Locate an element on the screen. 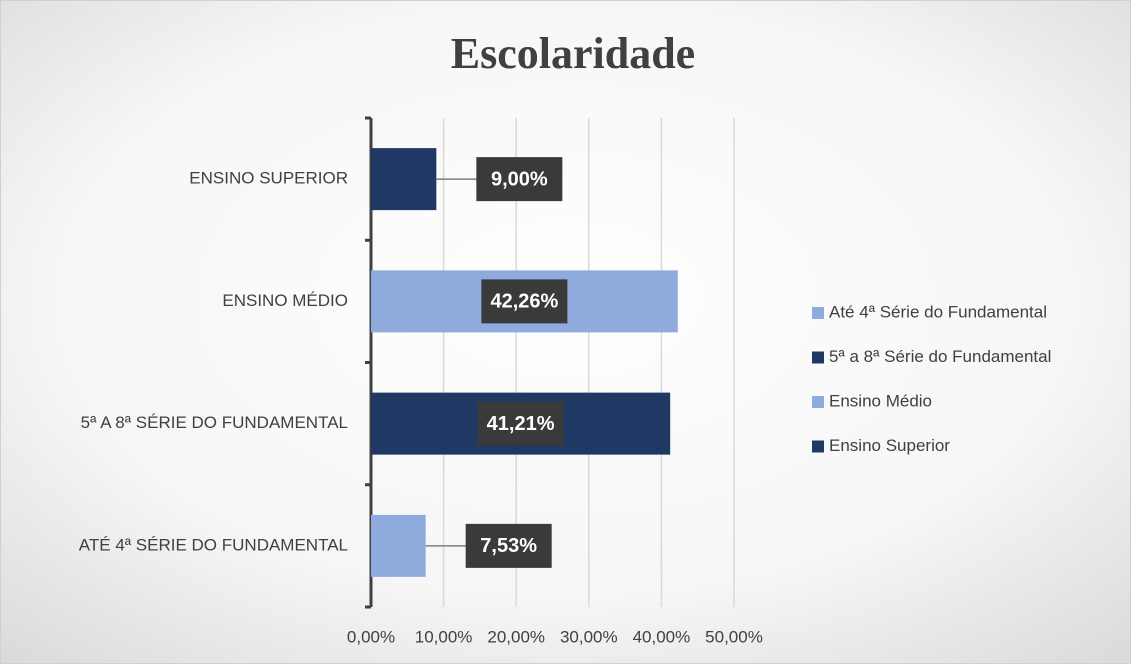 Image resolution: width=1131 pixels, height=664 pixels. x-tick-label: 10,00% is located at coordinates (444, 636).